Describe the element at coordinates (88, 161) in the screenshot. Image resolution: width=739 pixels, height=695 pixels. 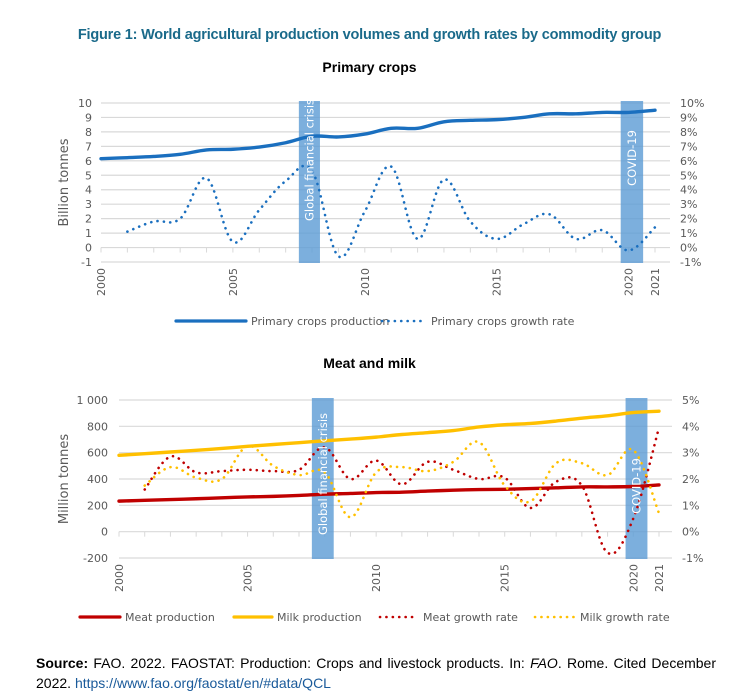
I see `y-tick-label: 6` at that location.